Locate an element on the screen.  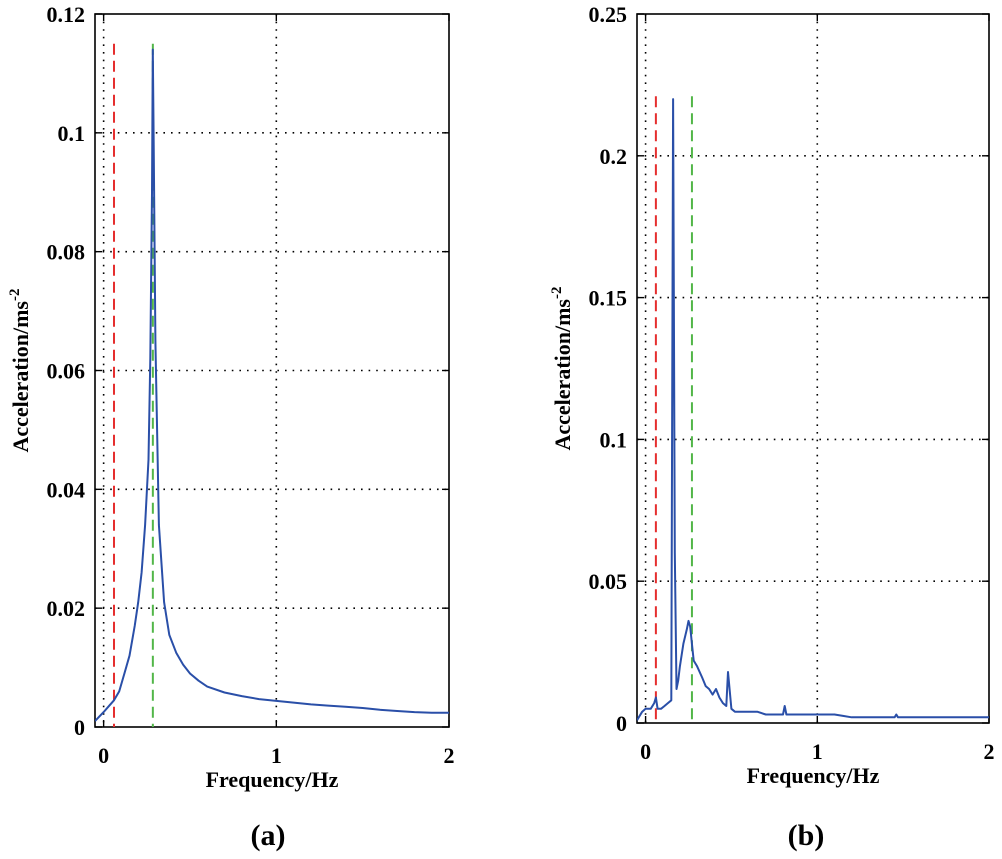
y-tick-label: 0.02 is located at coordinates (66, 608).